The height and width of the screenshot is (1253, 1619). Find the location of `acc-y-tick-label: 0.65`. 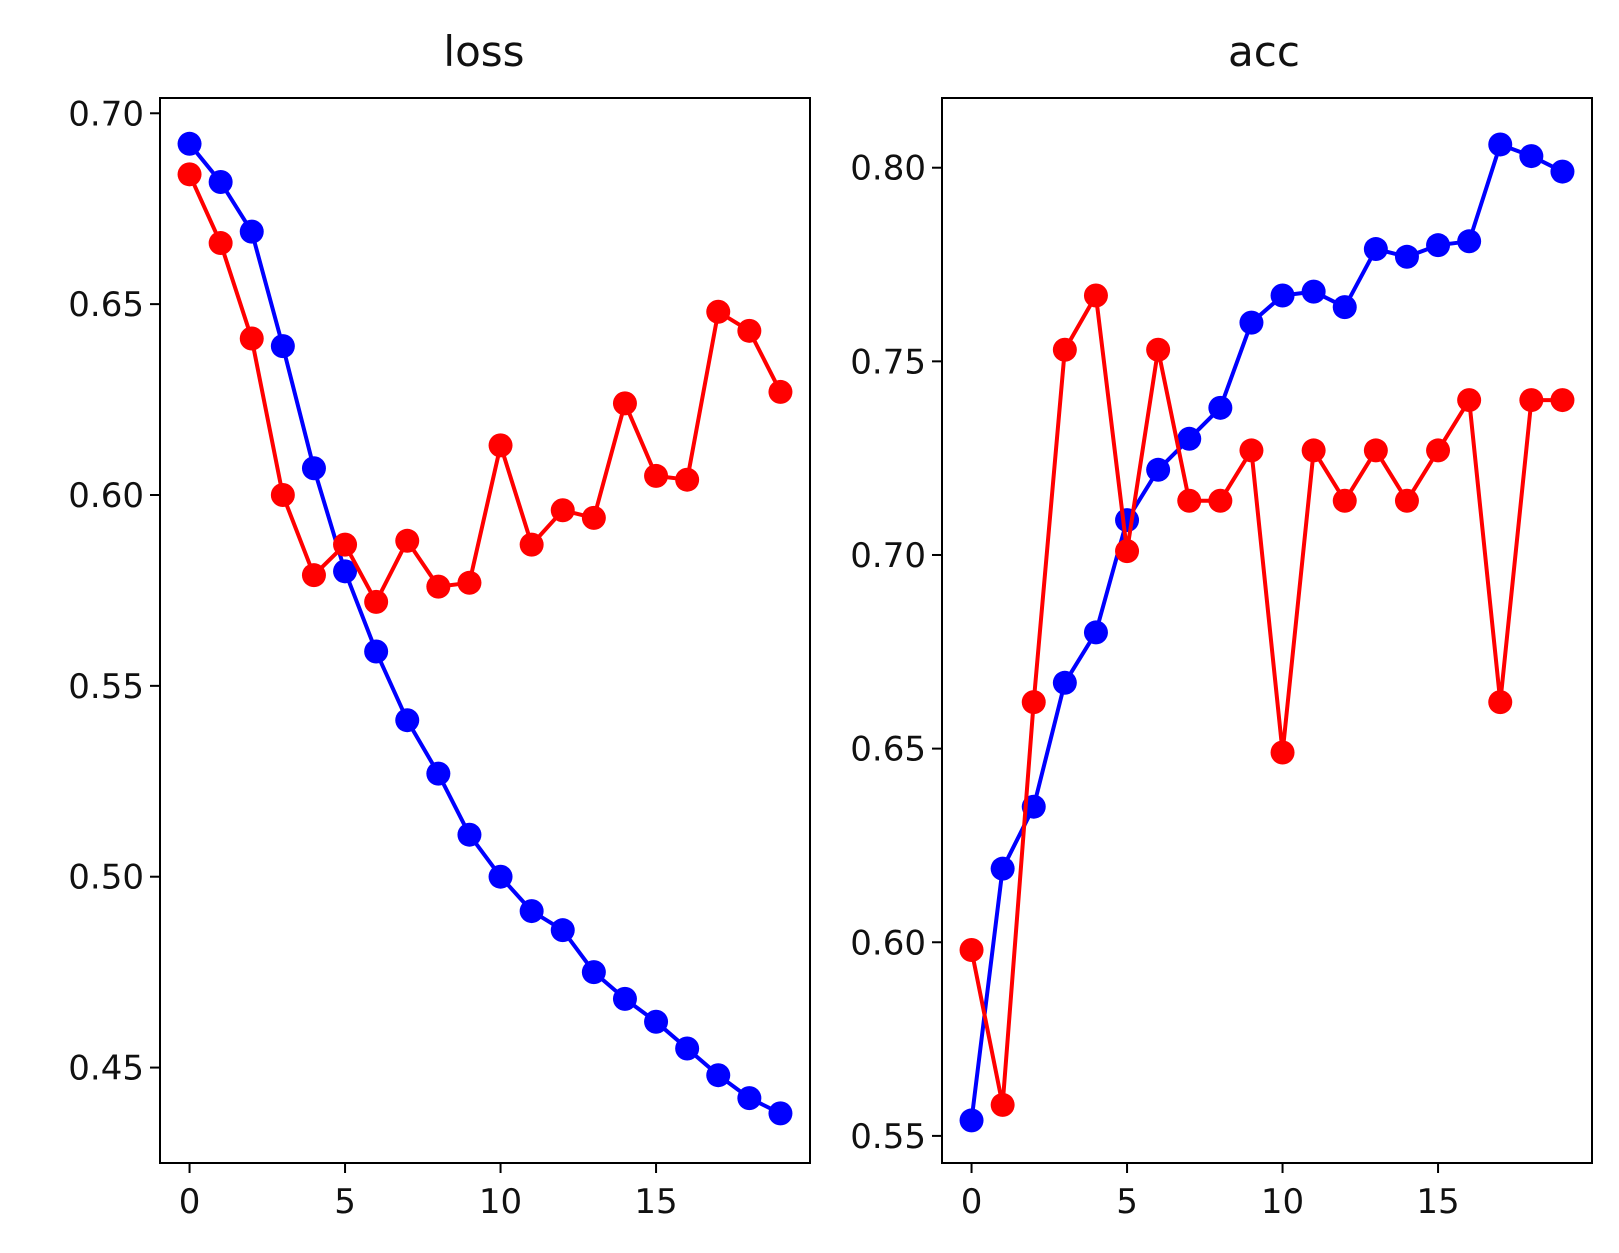

acc-y-tick-label: 0.65 is located at coordinates (888, 750).